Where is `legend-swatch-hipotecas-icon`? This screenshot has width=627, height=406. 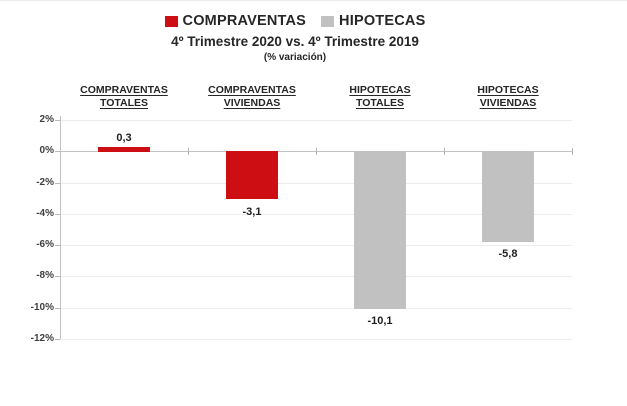
legend-swatch-hipotecas-icon is located at coordinates (328, 21).